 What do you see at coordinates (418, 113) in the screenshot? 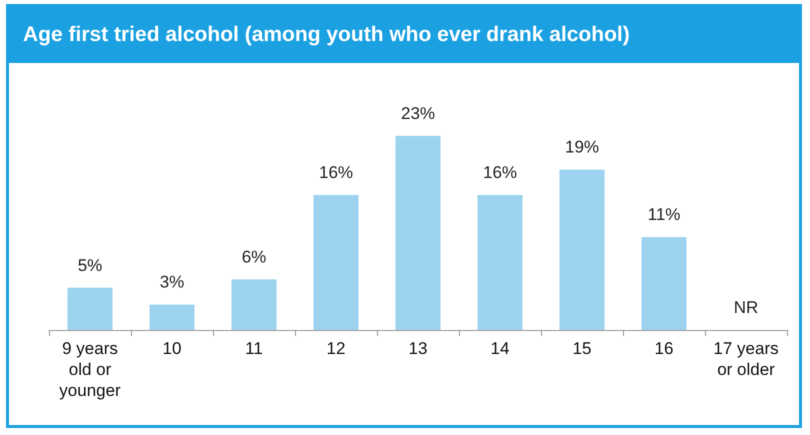
I see `data-label: 23%` at bounding box center [418, 113].